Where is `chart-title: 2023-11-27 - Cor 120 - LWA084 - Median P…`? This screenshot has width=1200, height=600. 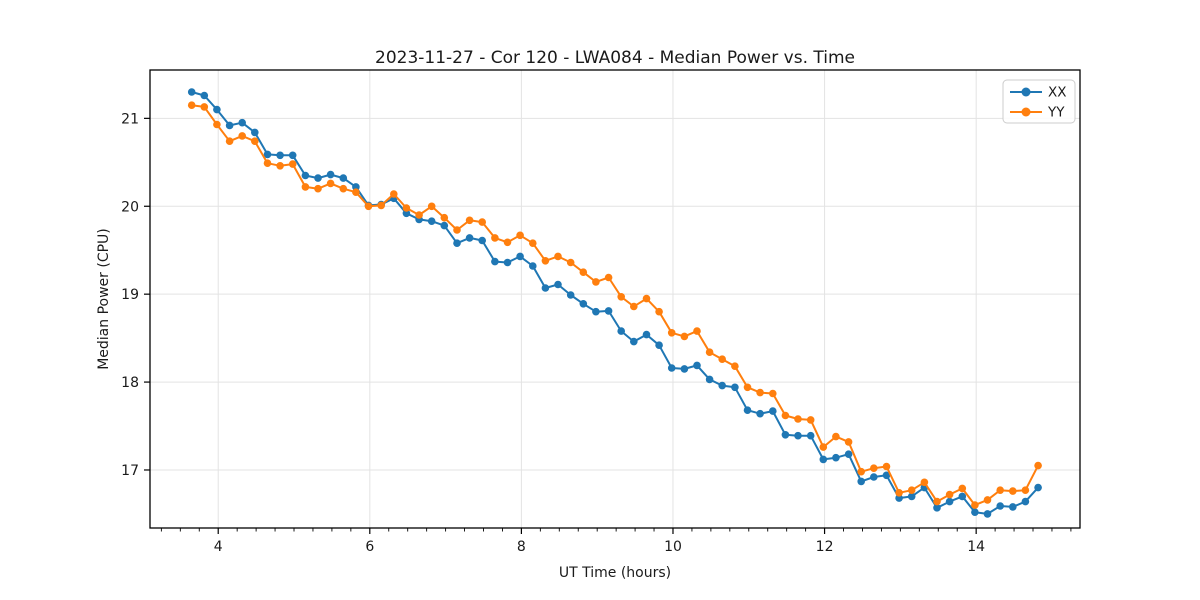 chart-title: 2023-11-27 - Cor 120 - LWA084 - Median P… is located at coordinates (615, 58).